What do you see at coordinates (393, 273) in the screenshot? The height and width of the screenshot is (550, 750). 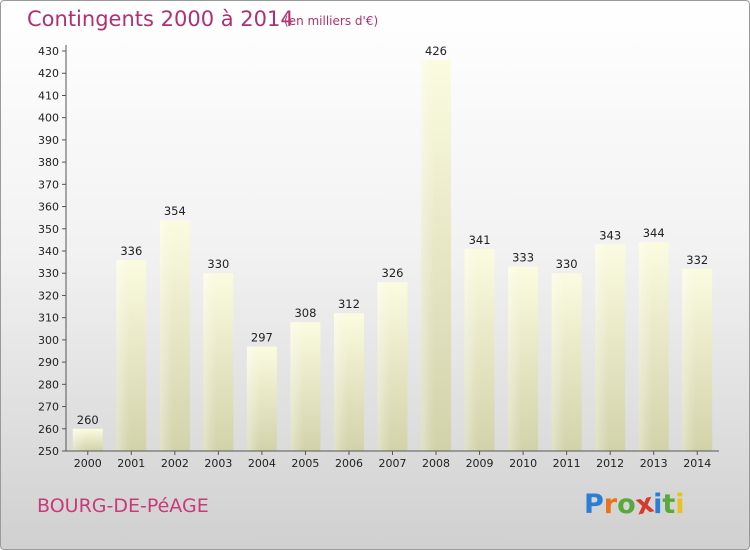 I see `data-label-2007: 326` at bounding box center [393, 273].